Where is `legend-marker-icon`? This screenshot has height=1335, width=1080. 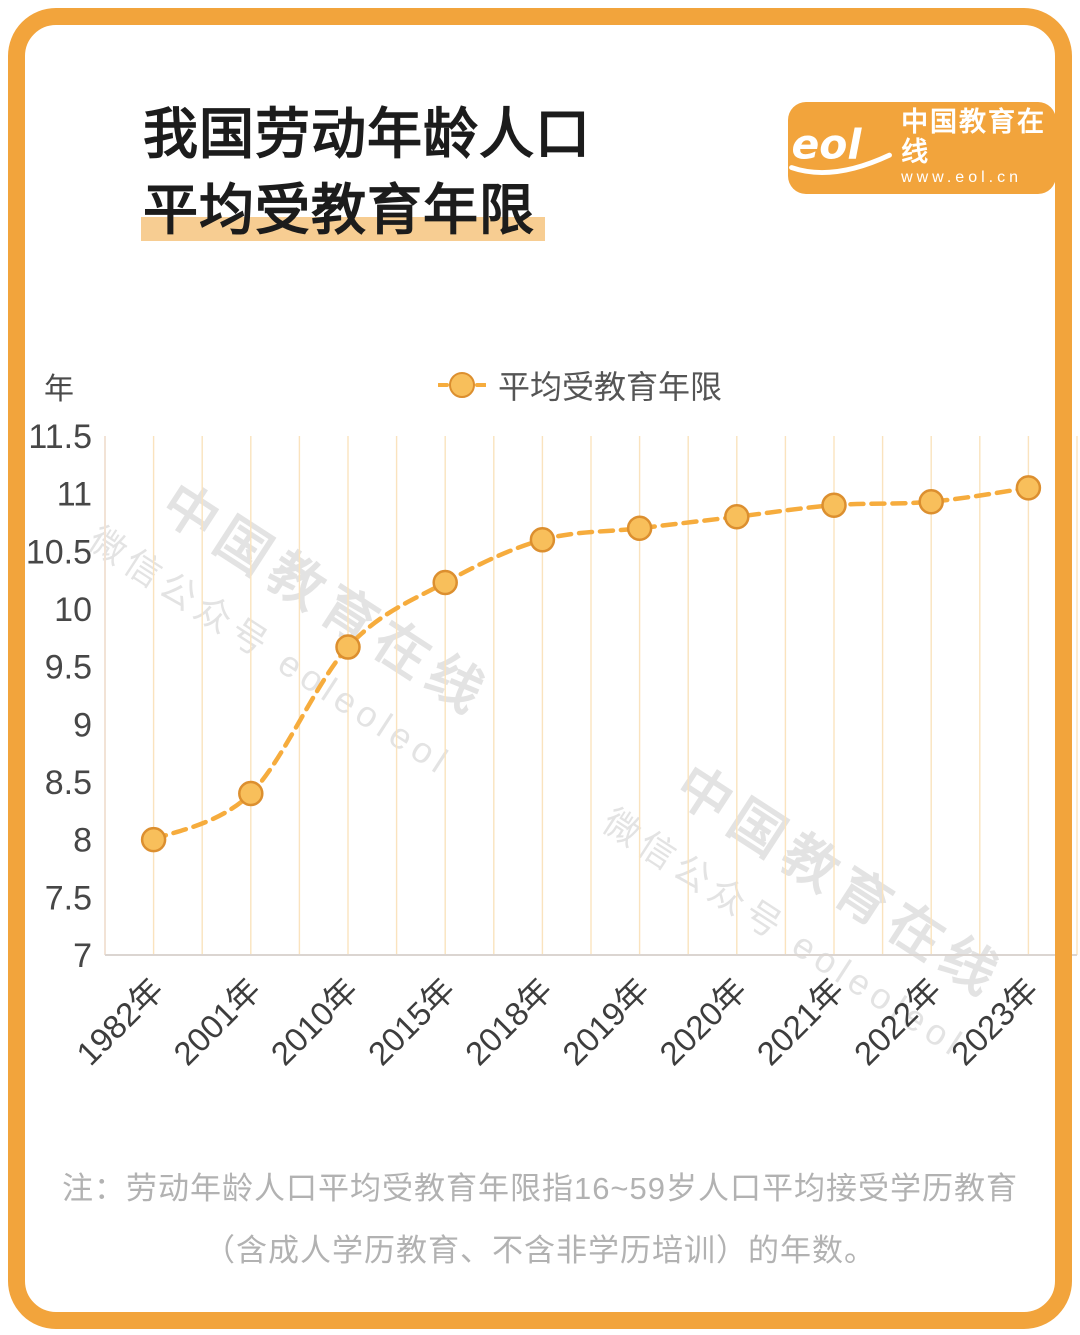
legend-marker-icon is located at coordinates (462, 385).